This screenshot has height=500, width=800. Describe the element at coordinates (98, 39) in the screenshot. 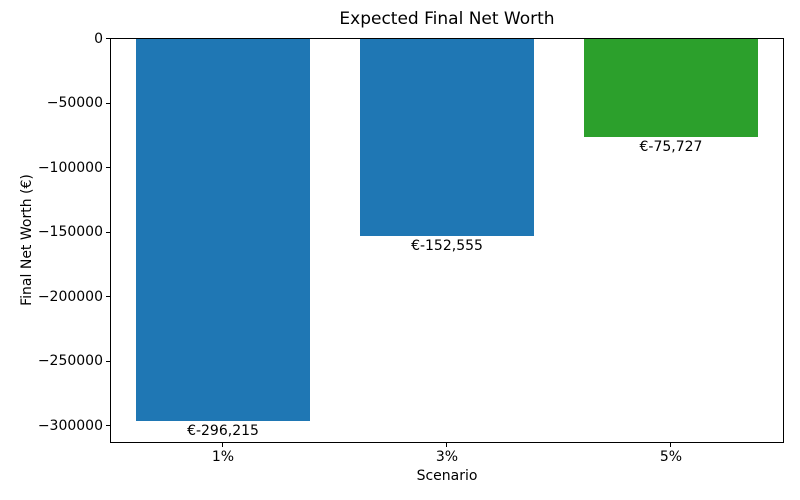

I see `y-tick-label: 0` at that location.